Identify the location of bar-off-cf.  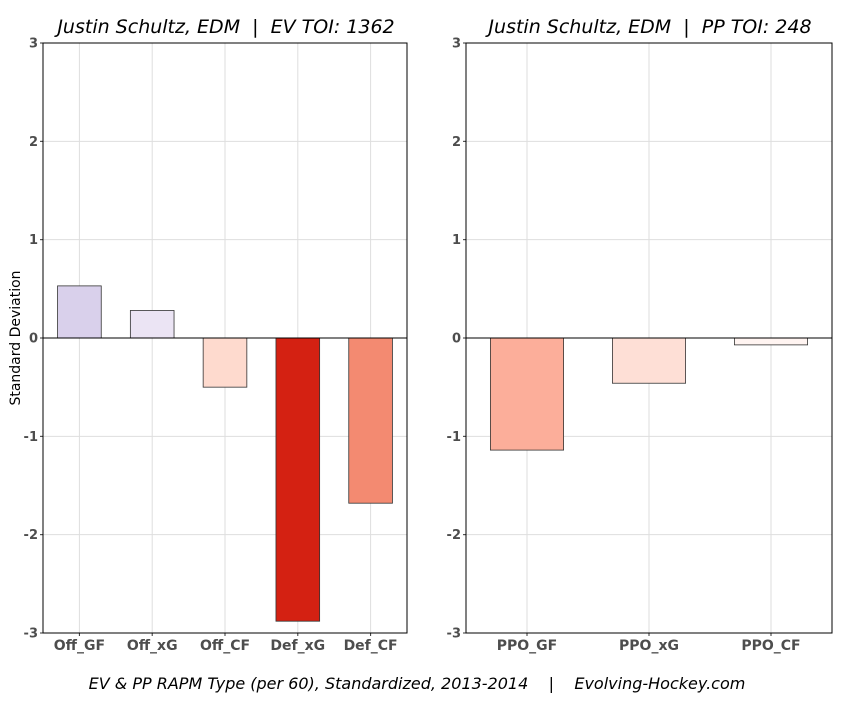
(225, 362).